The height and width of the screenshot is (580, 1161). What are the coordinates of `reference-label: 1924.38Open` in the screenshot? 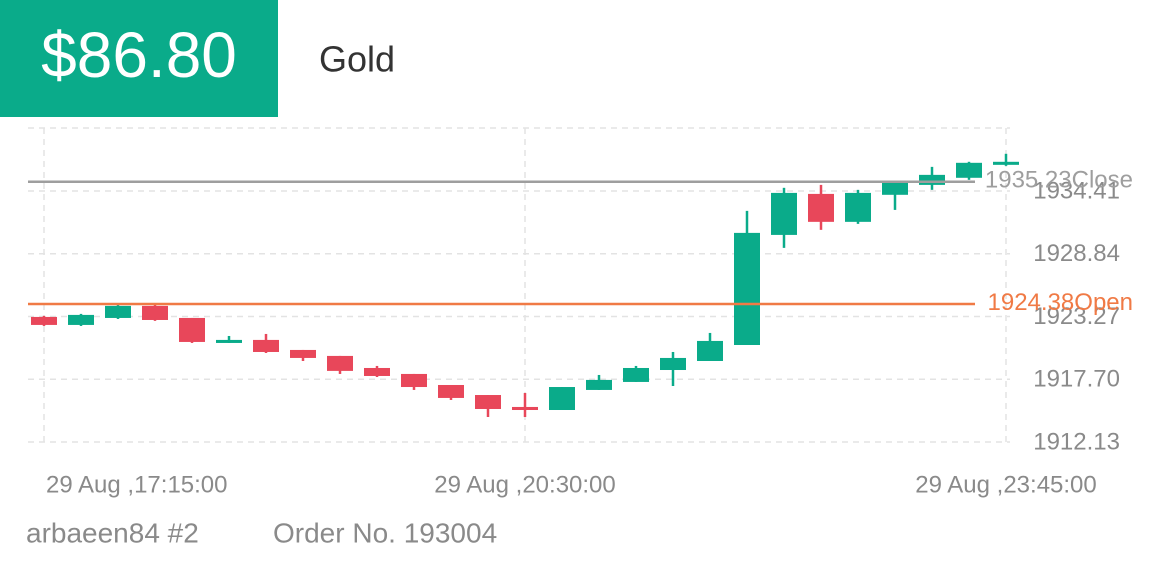 It's located at (1060, 302).